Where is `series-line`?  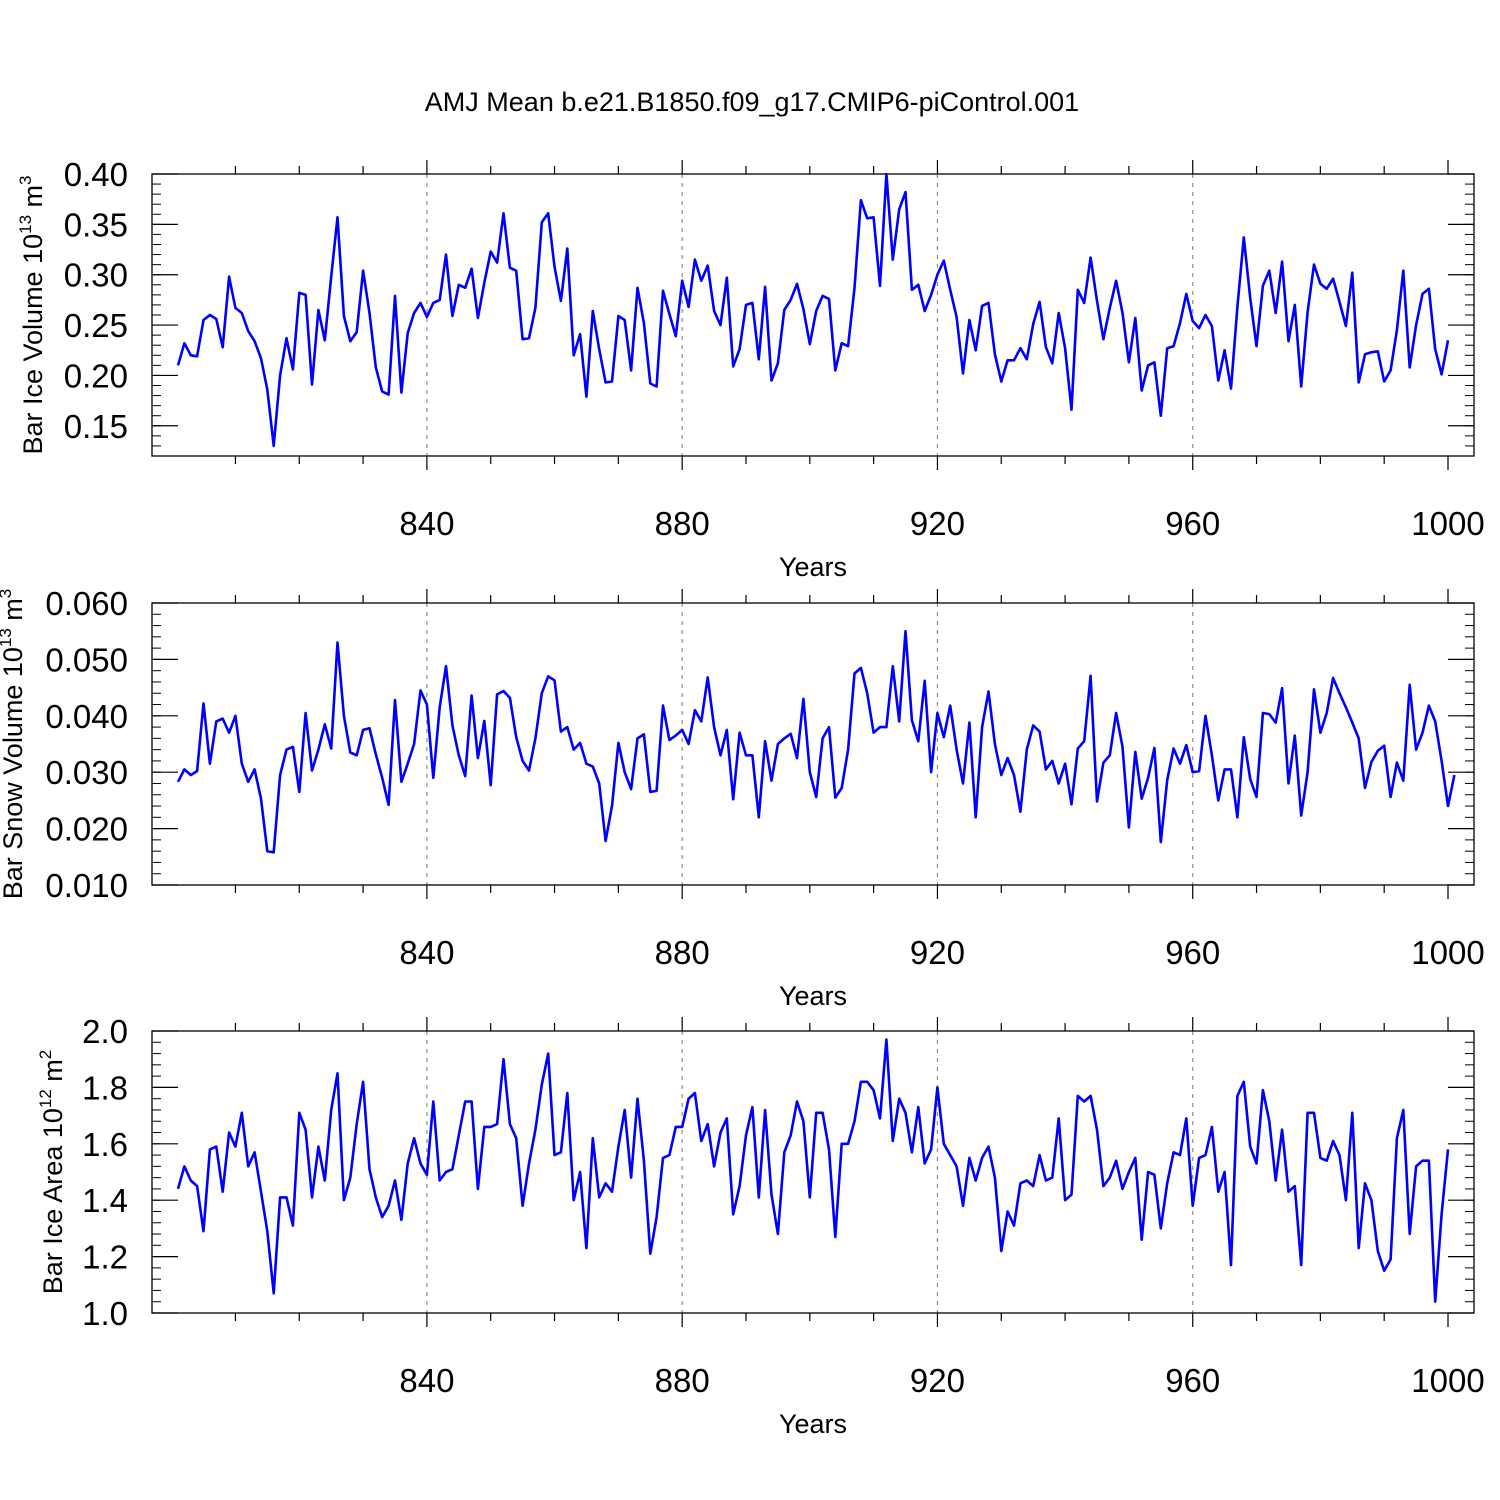
series-line is located at coordinates (816, 741).